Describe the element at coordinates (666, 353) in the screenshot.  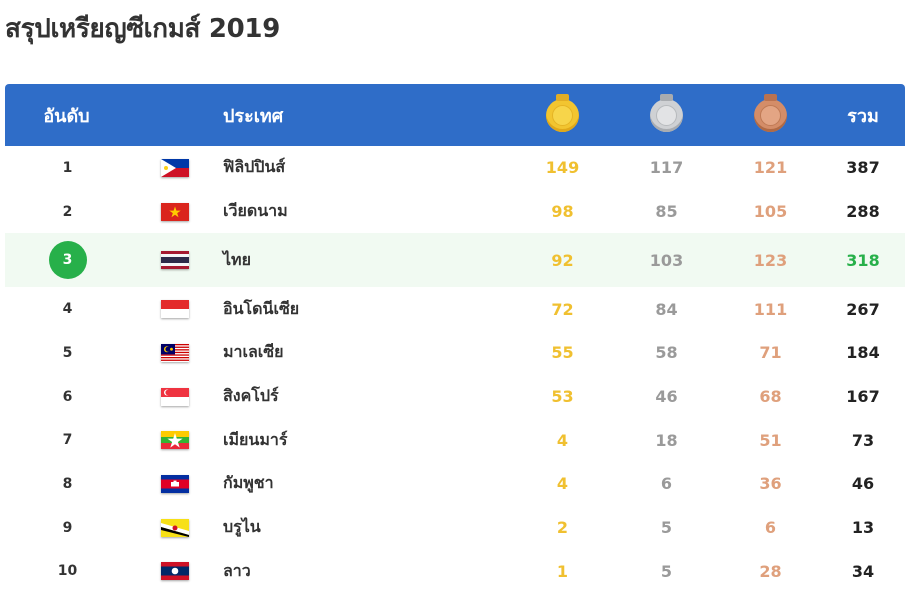
I see `silver-count: 58` at that location.